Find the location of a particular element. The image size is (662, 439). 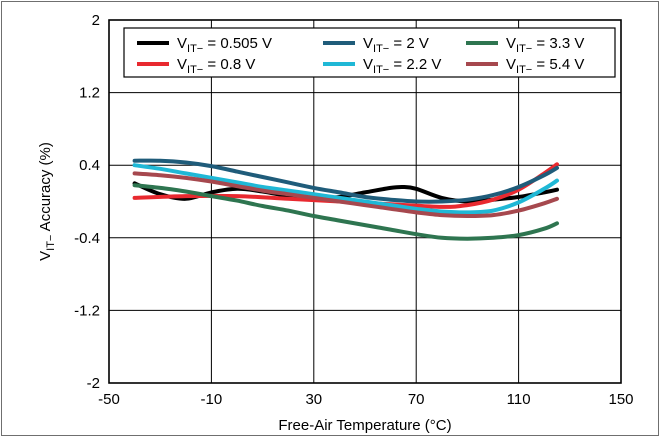

legend-label-1: VIT− = 0.8 V is located at coordinates (216, 66).